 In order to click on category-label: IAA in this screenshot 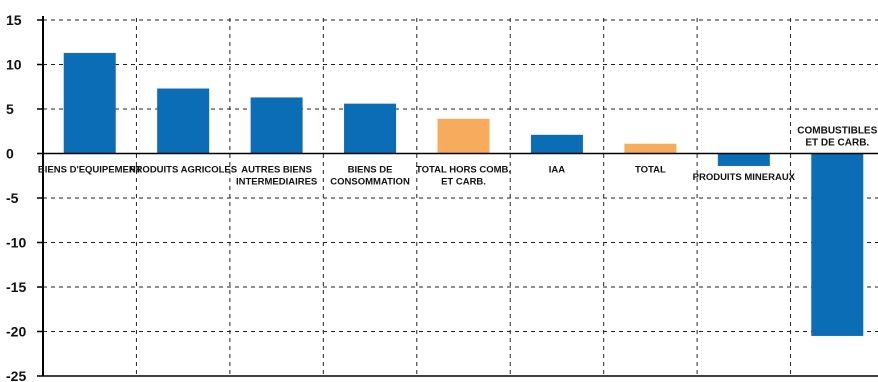, I will do `click(557, 170)`.